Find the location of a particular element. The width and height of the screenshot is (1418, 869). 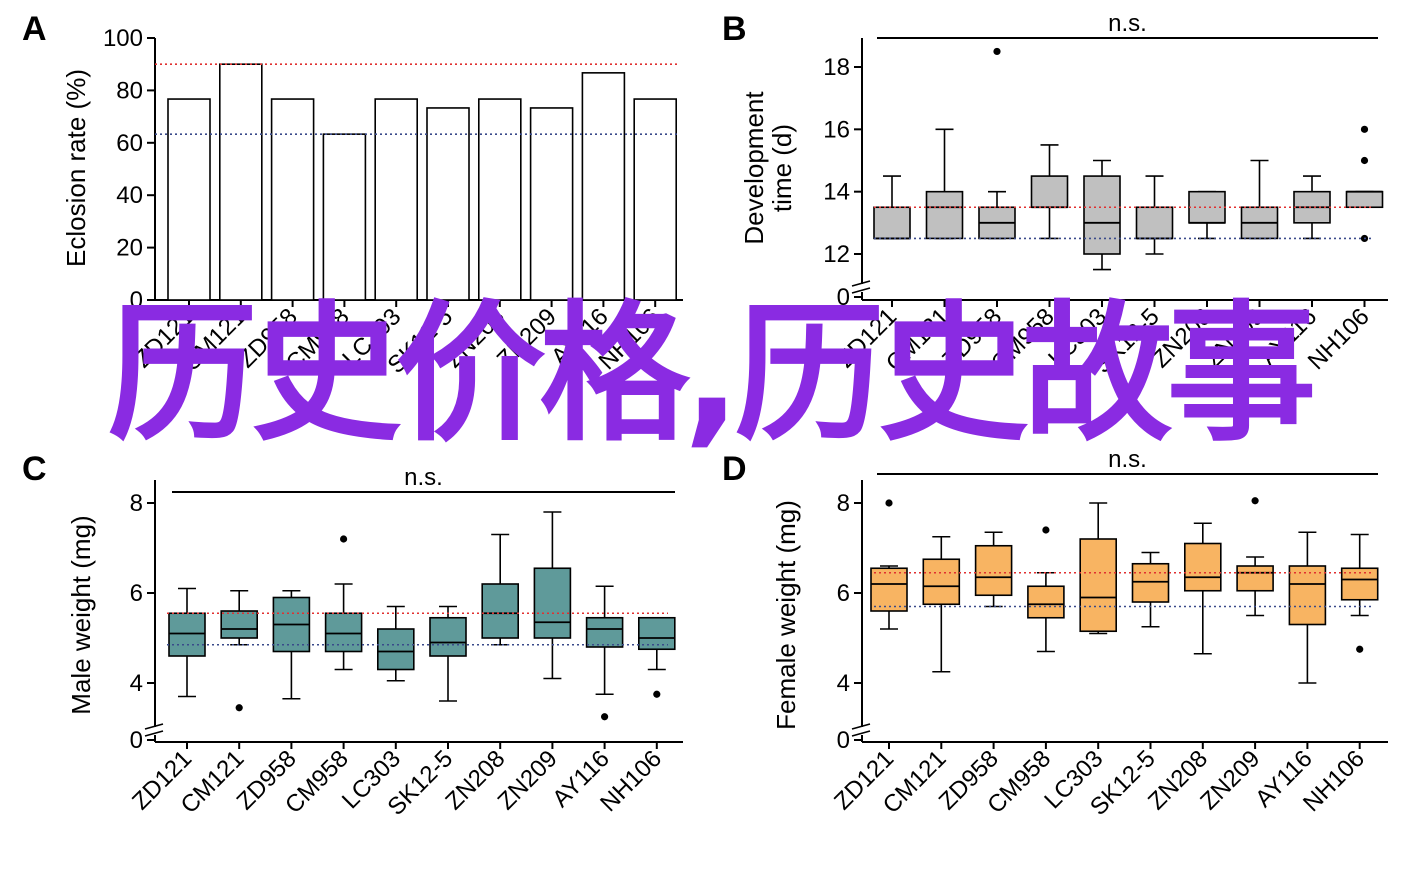

y-tick-label: 14 is located at coordinates (836, 192).